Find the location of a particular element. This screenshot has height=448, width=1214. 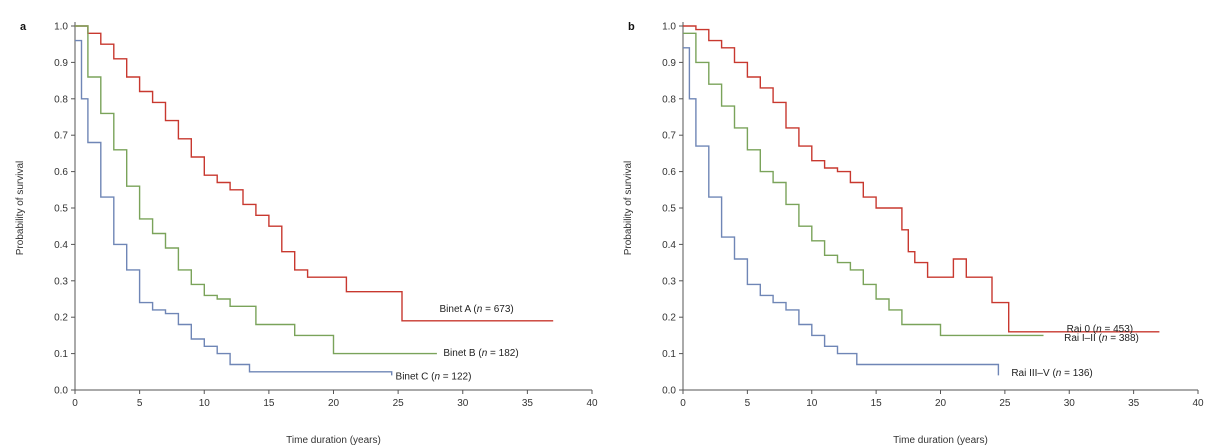

series-label-count: = 182) is located at coordinates (502, 353).